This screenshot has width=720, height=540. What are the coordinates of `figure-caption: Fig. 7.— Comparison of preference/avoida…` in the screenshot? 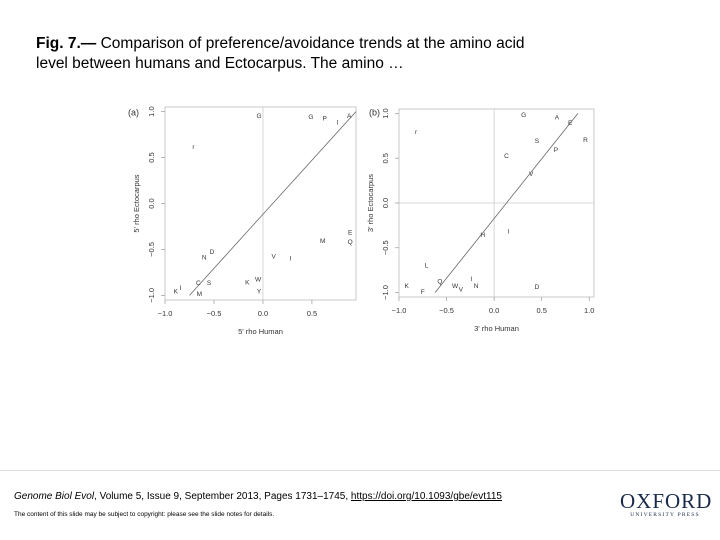 It's located at (296, 54).